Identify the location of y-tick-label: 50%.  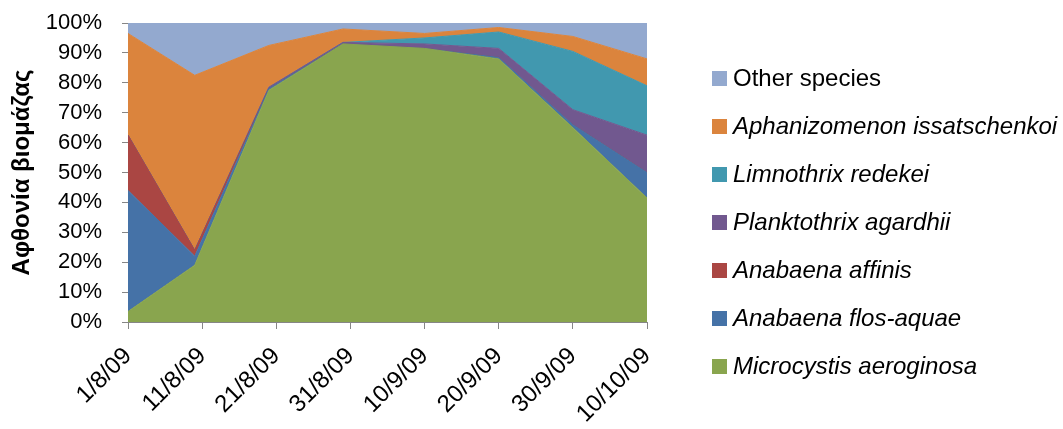
(79, 171).